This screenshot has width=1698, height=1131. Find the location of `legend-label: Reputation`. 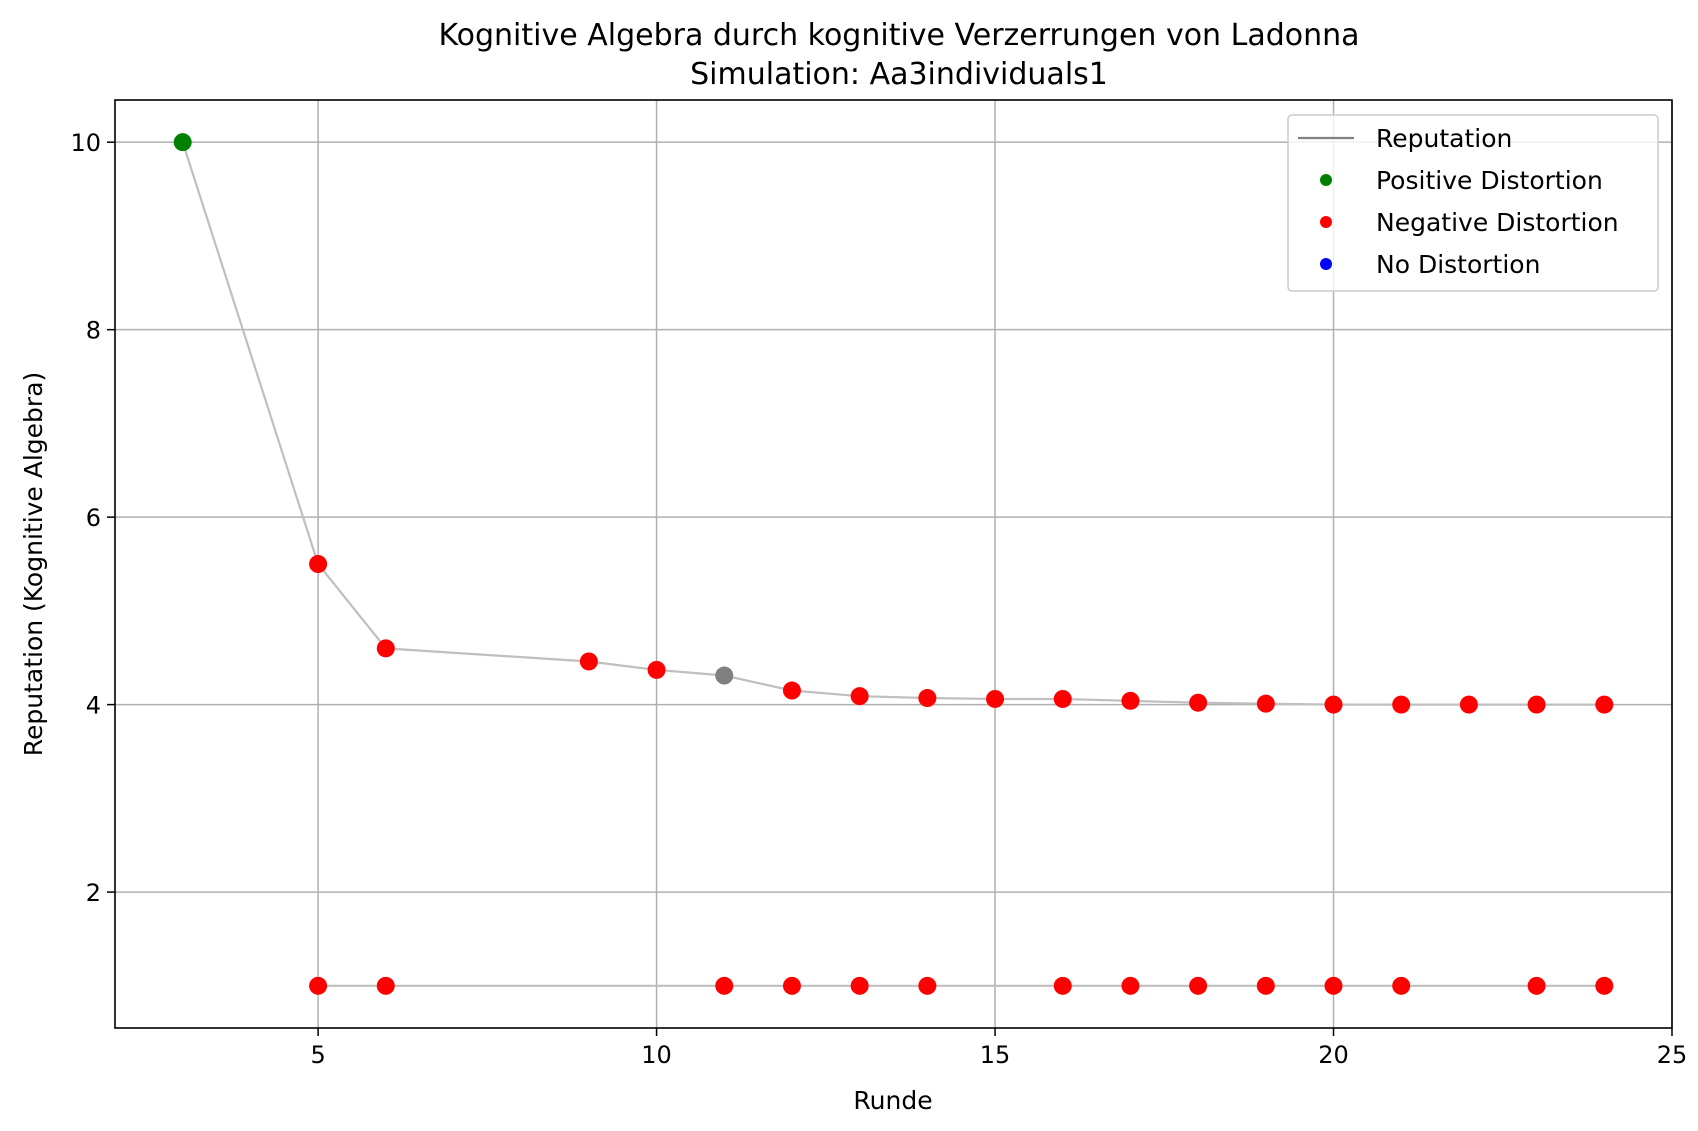

legend-label: Reputation is located at coordinates (1444, 138).